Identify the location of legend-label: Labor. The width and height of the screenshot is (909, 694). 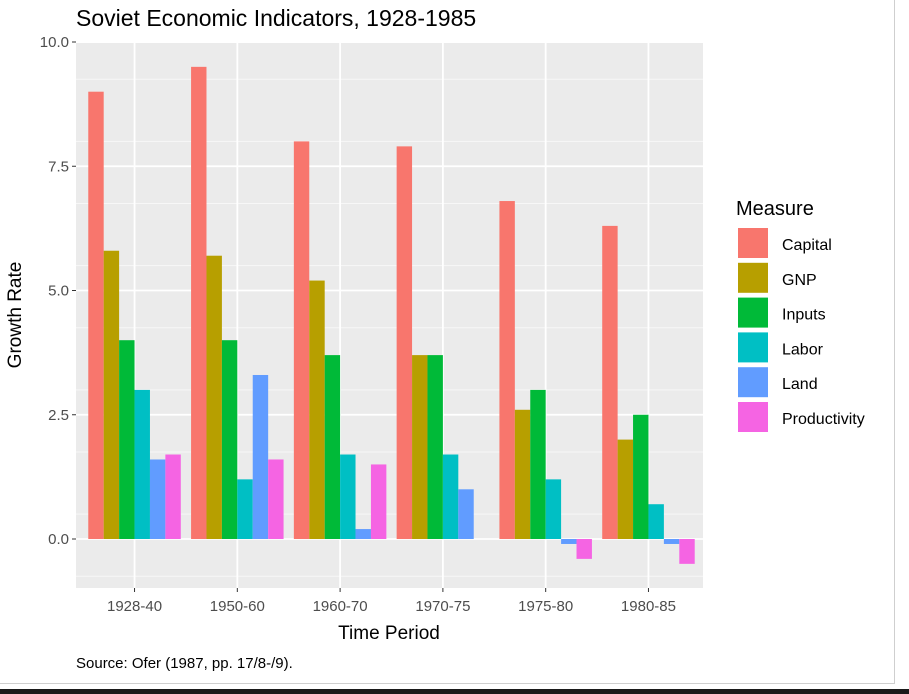
(803, 349).